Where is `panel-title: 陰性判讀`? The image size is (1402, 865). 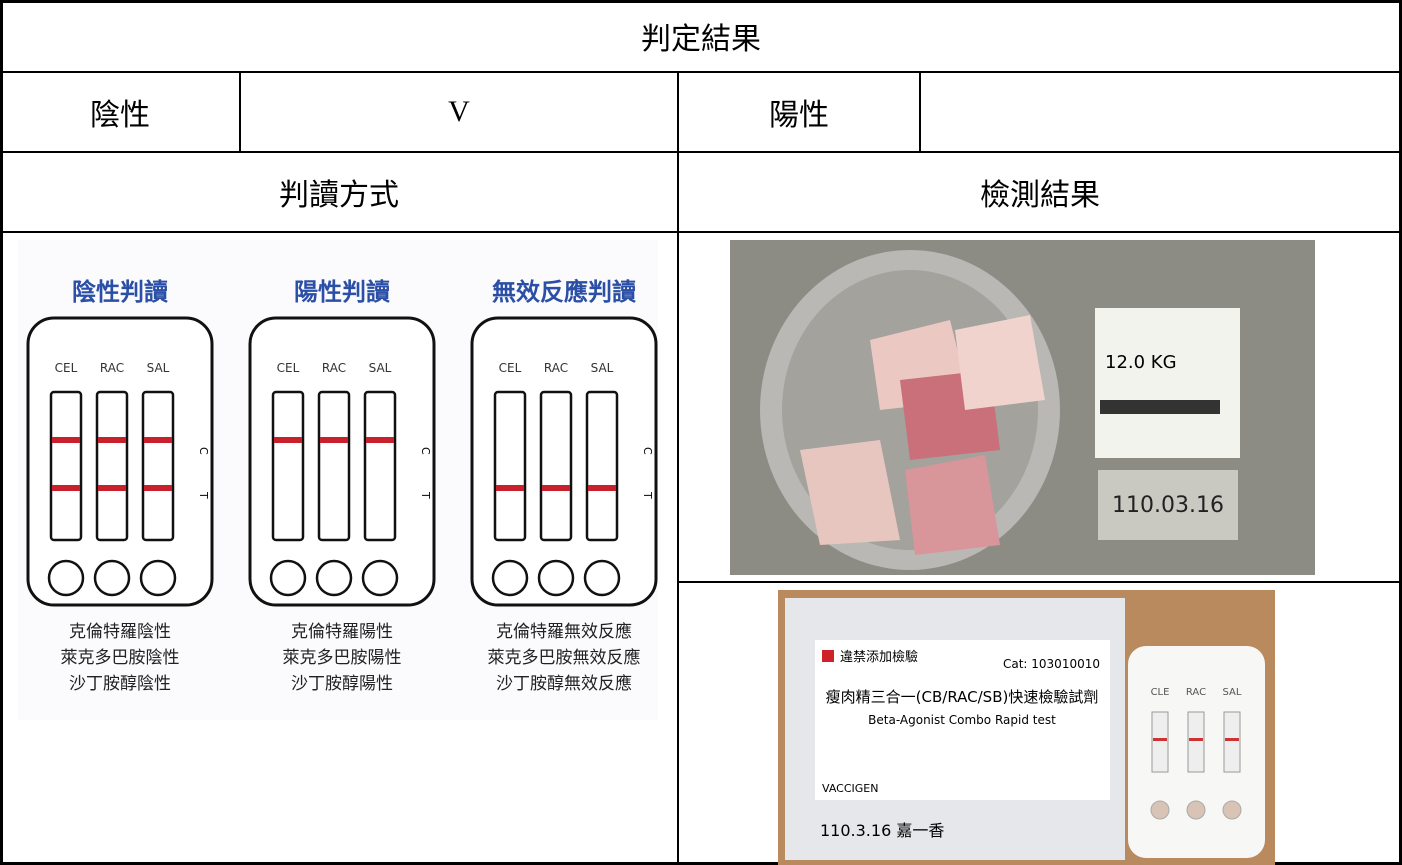 panel-title: 陰性判讀 is located at coordinates (120, 292).